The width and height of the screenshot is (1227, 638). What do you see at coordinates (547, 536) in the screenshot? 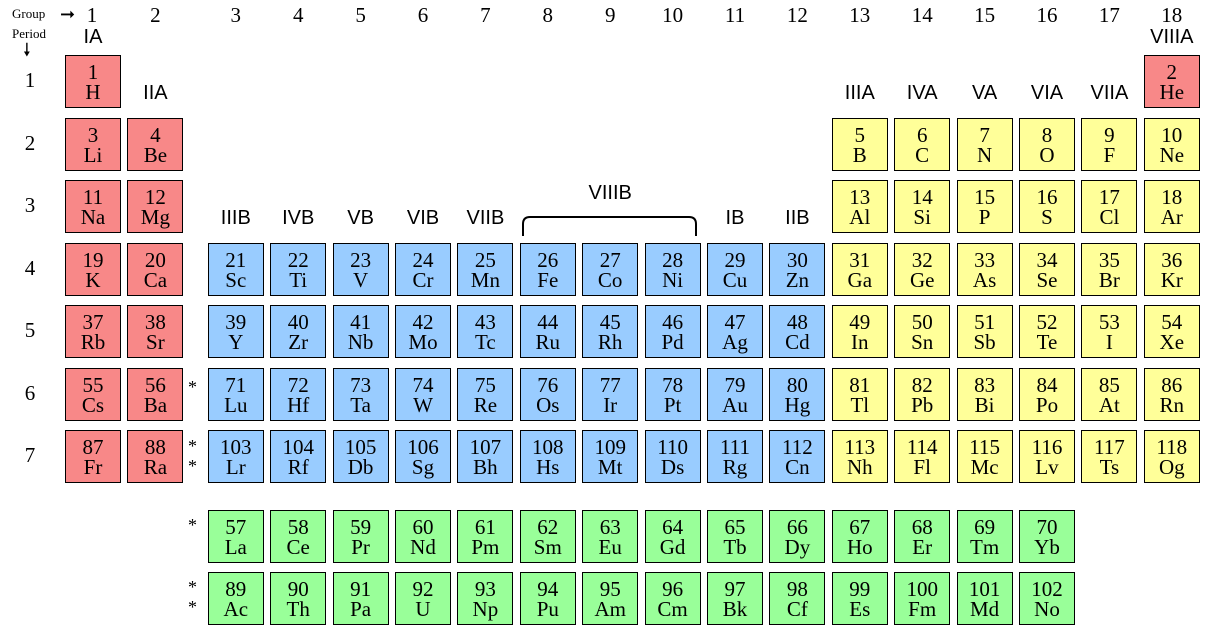
I see `element-cell-sm: 62 Sm` at bounding box center [547, 536].